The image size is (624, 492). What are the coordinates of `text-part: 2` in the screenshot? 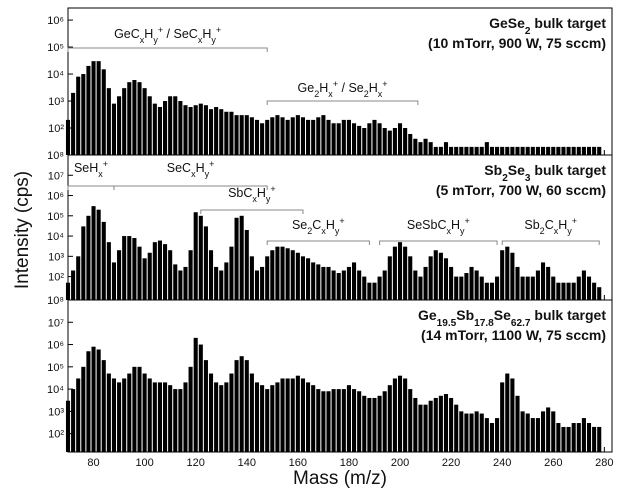 It's located at (528, 31).